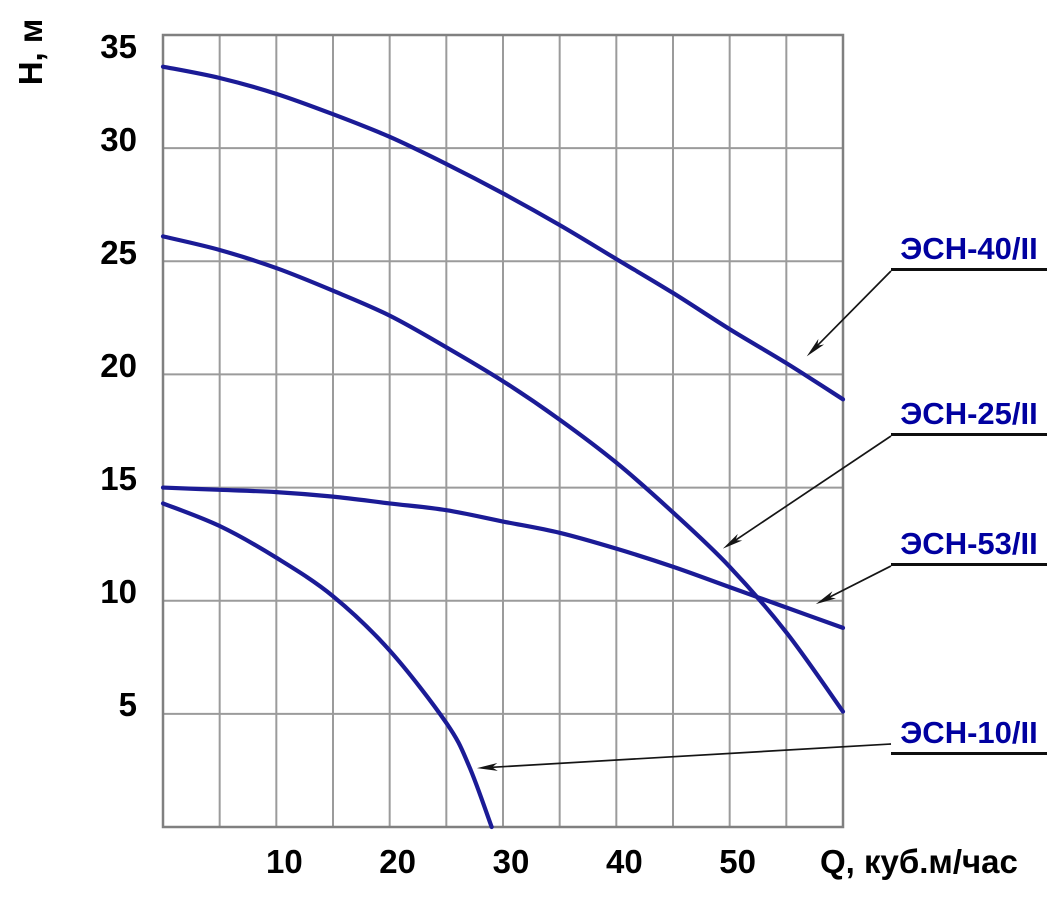  I want to click on y-tick-label-20: 20, so click(118, 365).